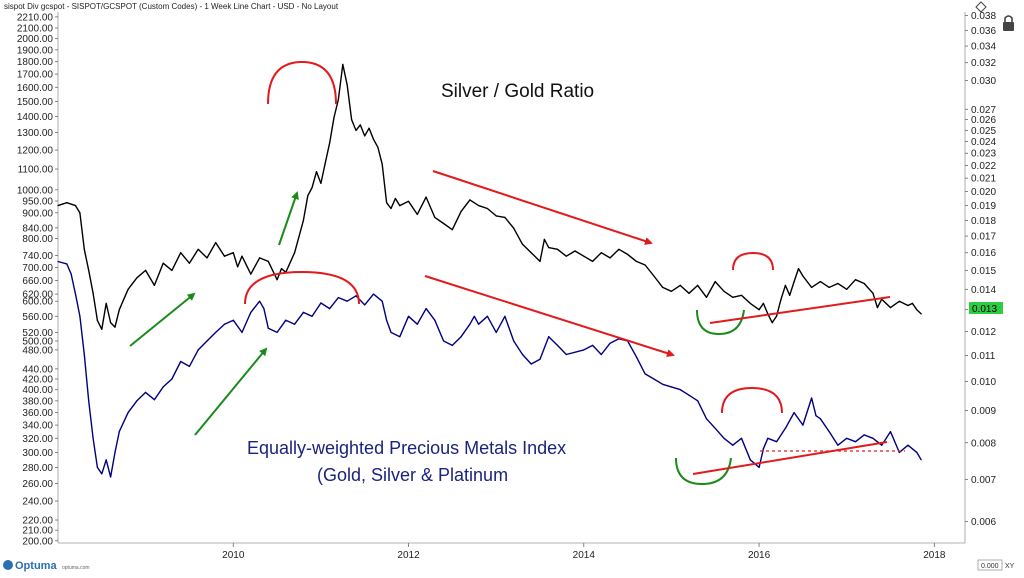  Describe the element at coordinates (46, 566) in the screenshot. I see `optuma-logo: Optuma optuma.com` at that location.